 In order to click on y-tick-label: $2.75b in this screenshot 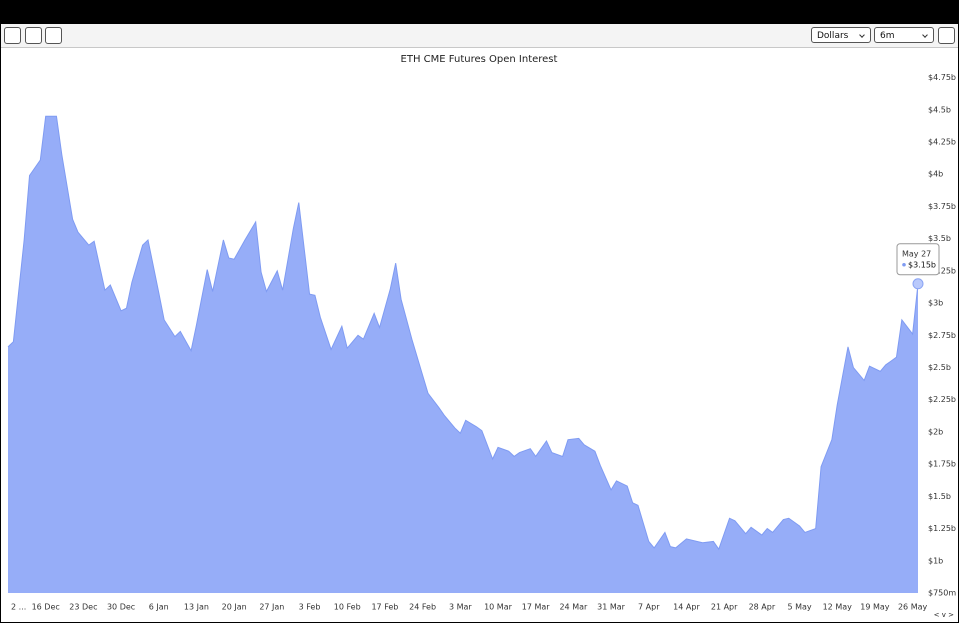, I will do `click(942, 335)`.